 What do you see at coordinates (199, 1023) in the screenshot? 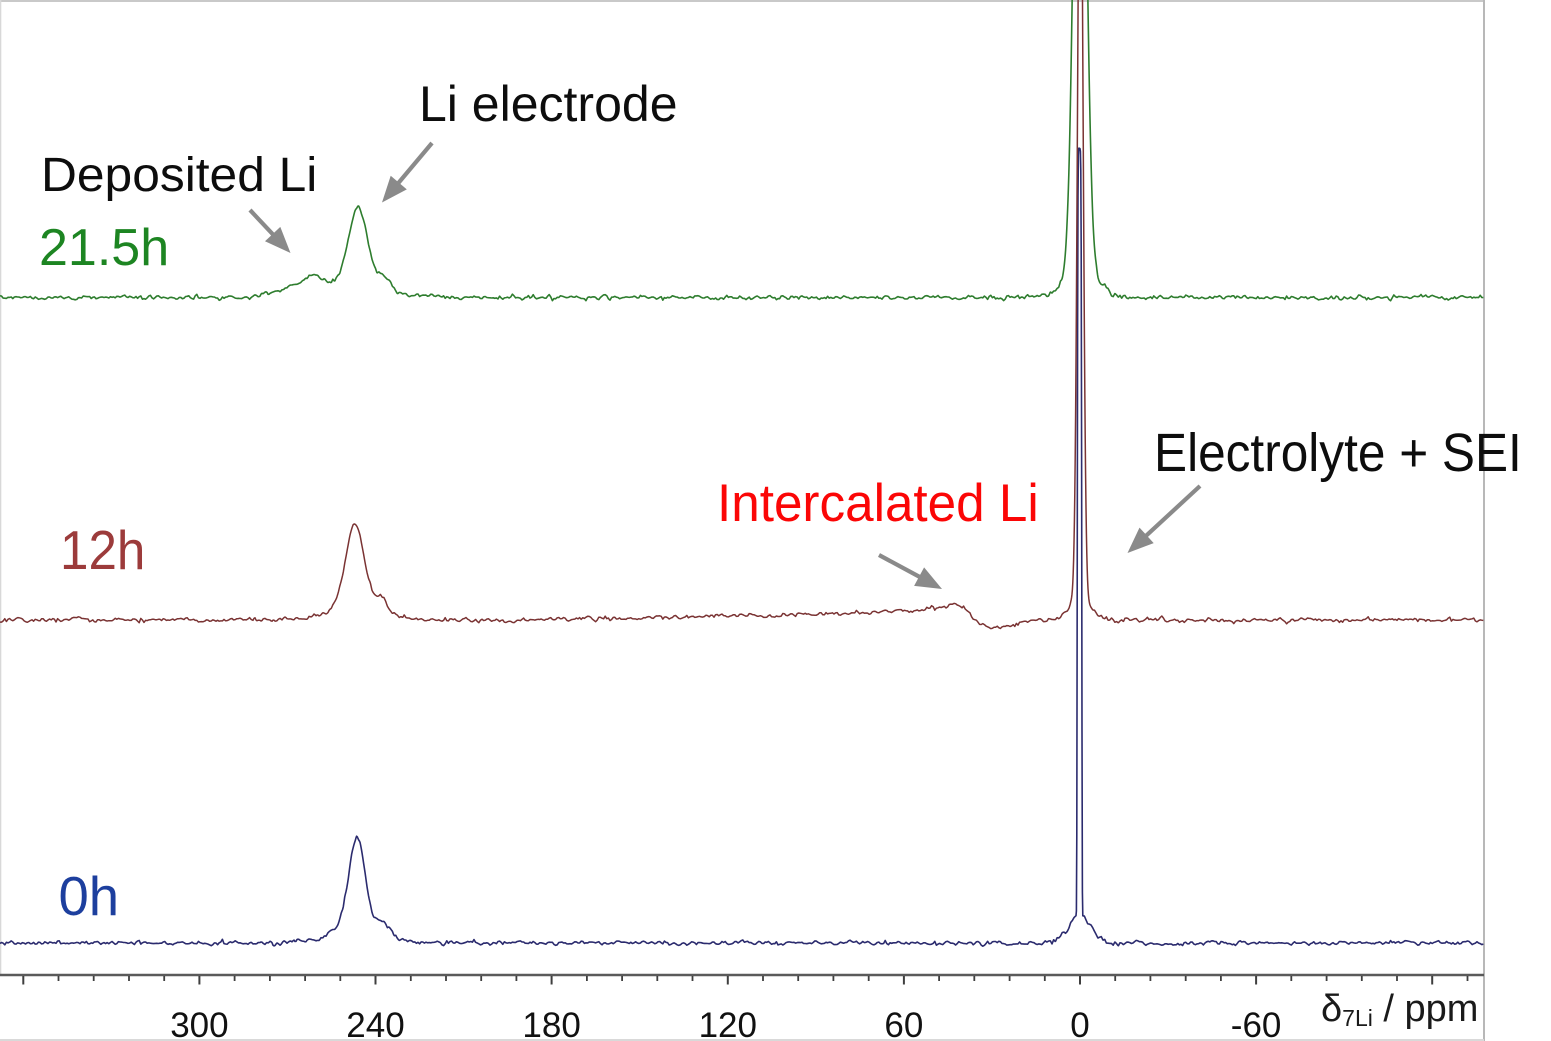
I see `svg-text: 300` at bounding box center [199, 1023].